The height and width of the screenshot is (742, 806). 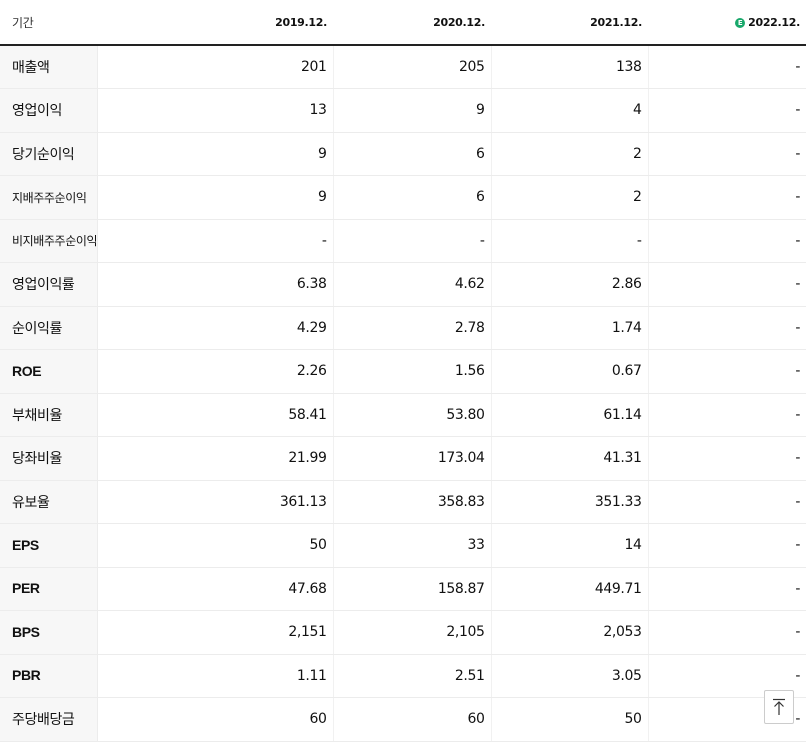 What do you see at coordinates (403, 284) in the screenshot?
I see `table-row: 영업이익률 6.38 4.62 2.86 -` at bounding box center [403, 284].